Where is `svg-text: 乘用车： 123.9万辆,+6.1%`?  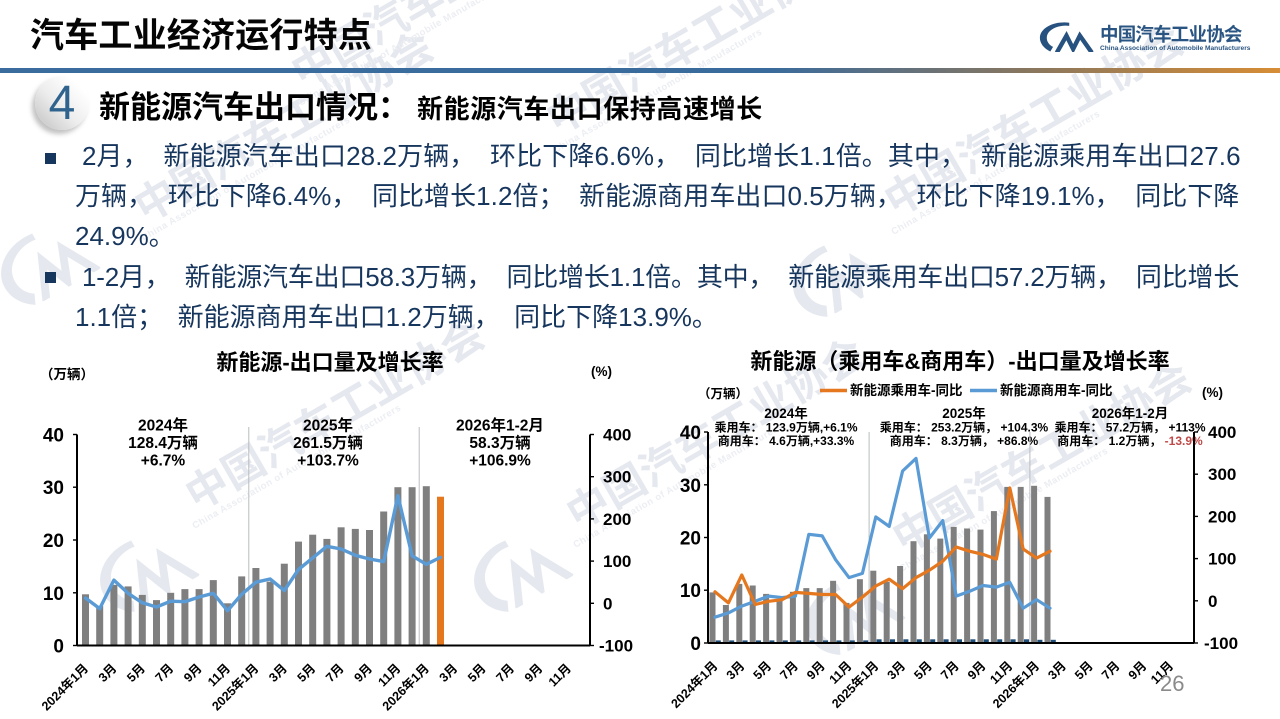 svg-text: 乘用车： 123.9万辆,+6.1% is located at coordinates (785, 427).